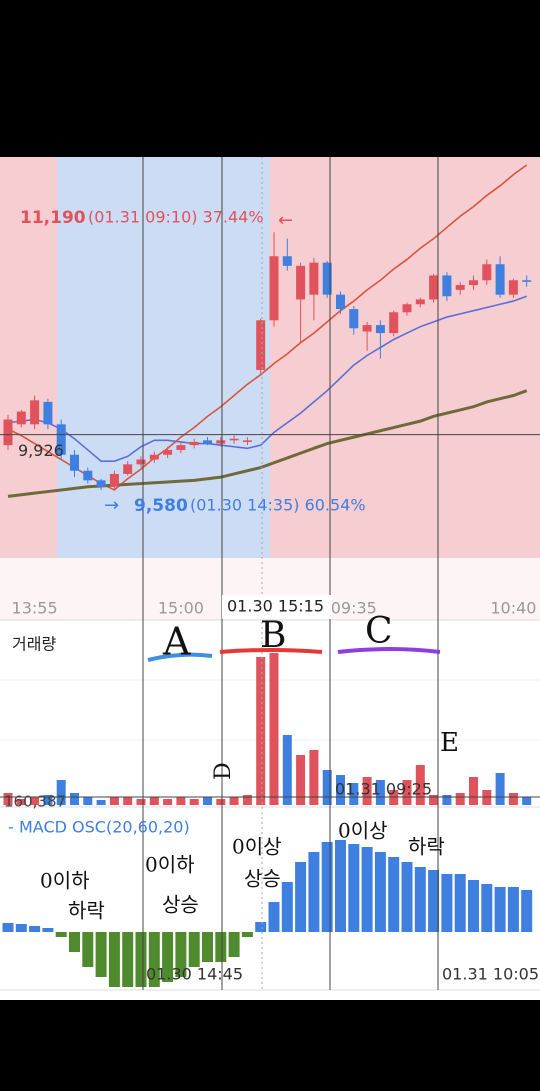 This screenshot has height=1091, width=540. I want to click on crosshair-time: 01.31 09:25, so click(383, 789).